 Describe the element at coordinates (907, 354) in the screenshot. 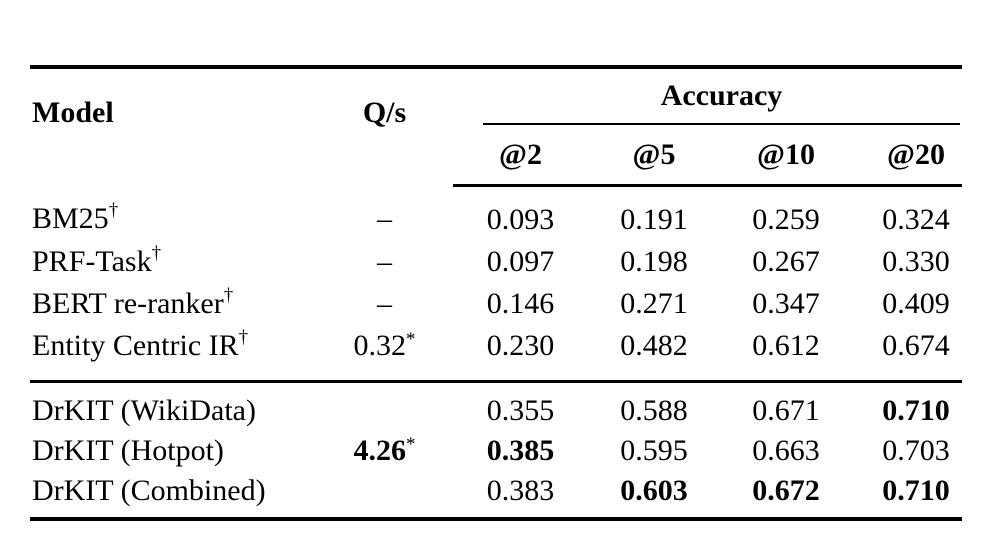

I see `acc-cell: 0.674` at that location.